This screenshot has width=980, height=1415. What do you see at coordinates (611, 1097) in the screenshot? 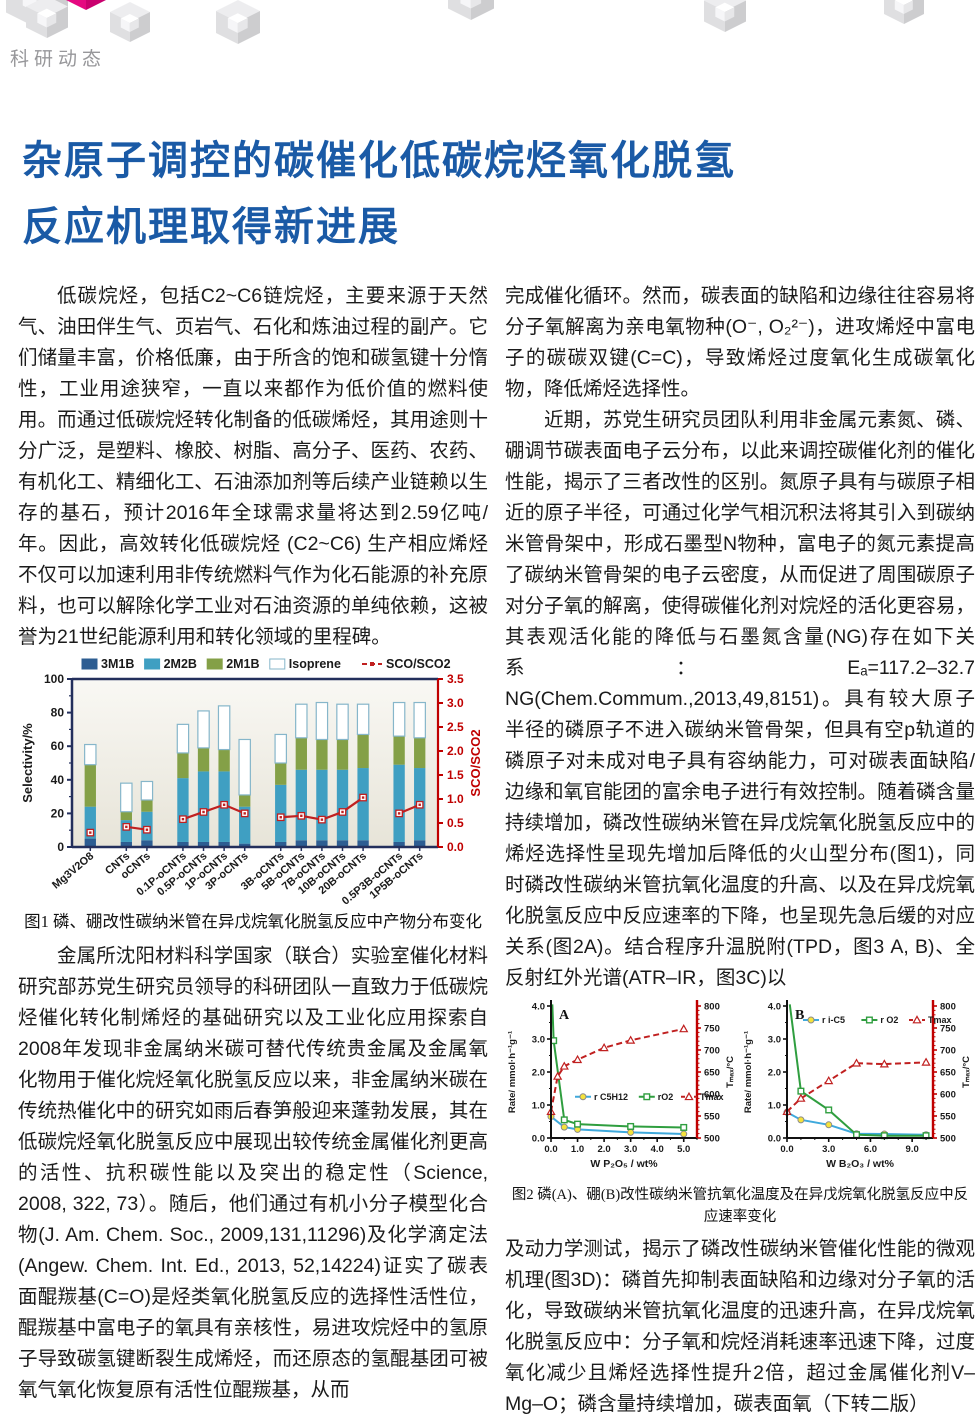
I see `svg-text: r C5H12` at bounding box center [611, 1097].